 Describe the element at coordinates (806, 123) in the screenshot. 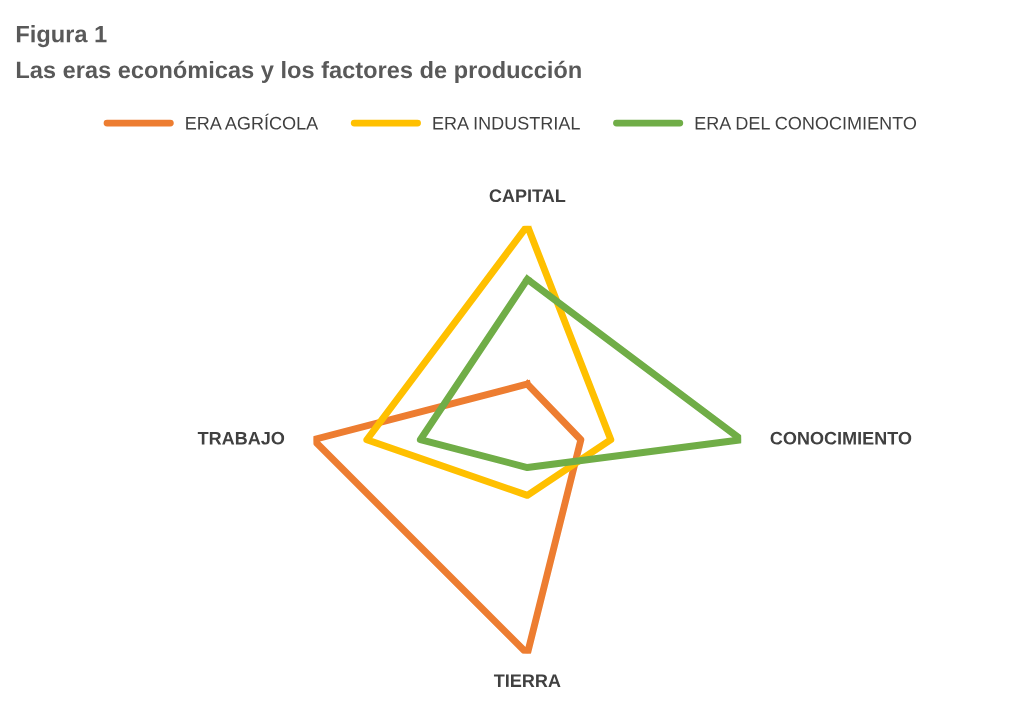

I see `legend-label: ERA DEL CONOCIMIENTO` at that location.